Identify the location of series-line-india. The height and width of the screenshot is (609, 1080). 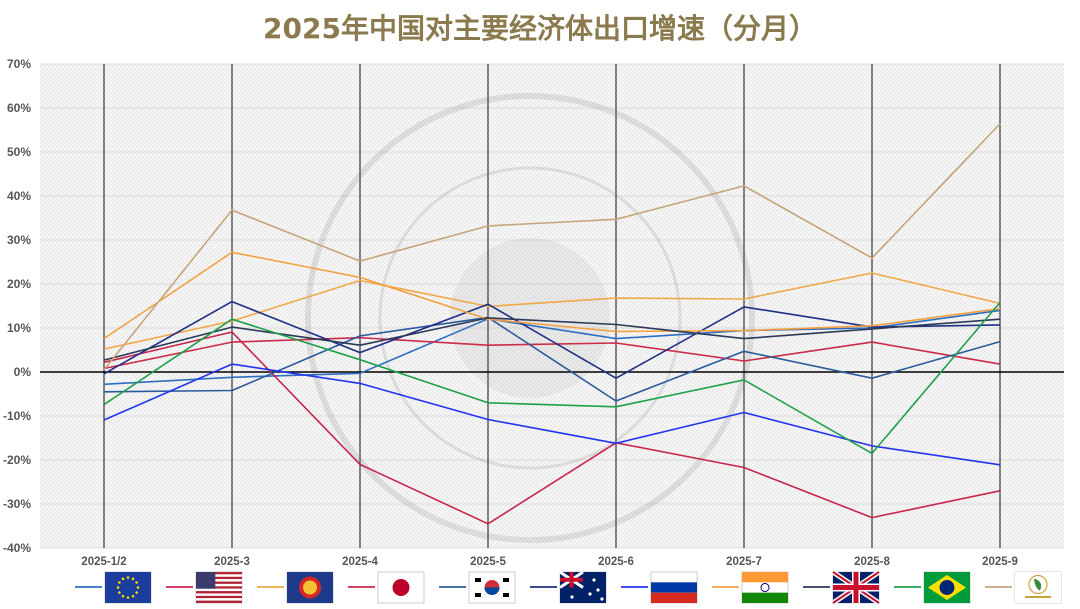
(552, 295).